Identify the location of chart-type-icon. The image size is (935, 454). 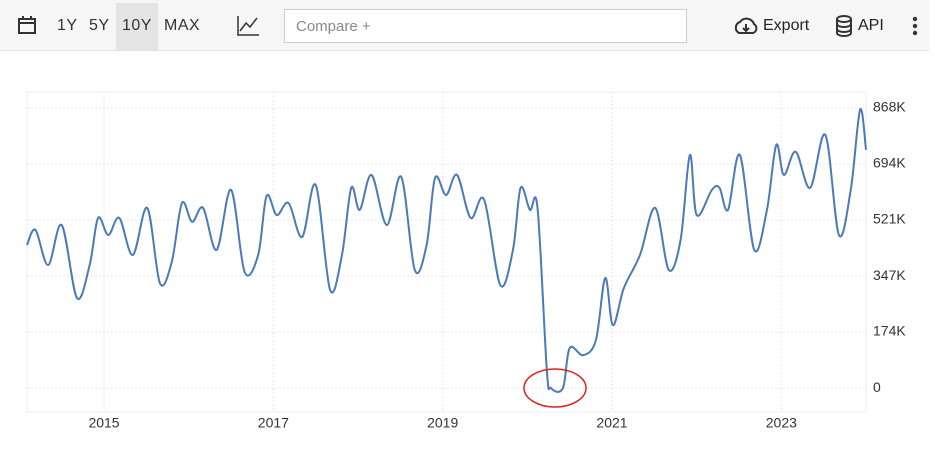
(248, 26).